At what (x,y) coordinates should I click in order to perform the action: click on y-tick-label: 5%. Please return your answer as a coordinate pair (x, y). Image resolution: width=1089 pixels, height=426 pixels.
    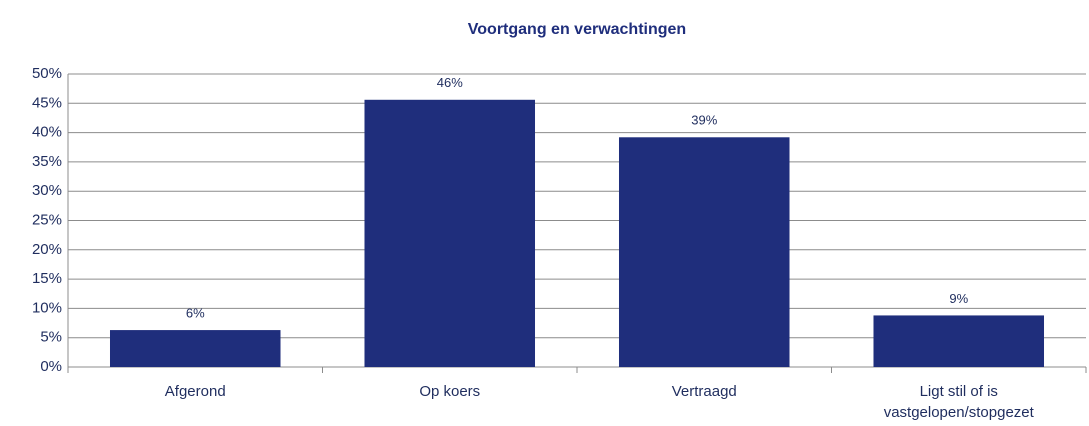
    Looking at the image, I should click on (51, 337).